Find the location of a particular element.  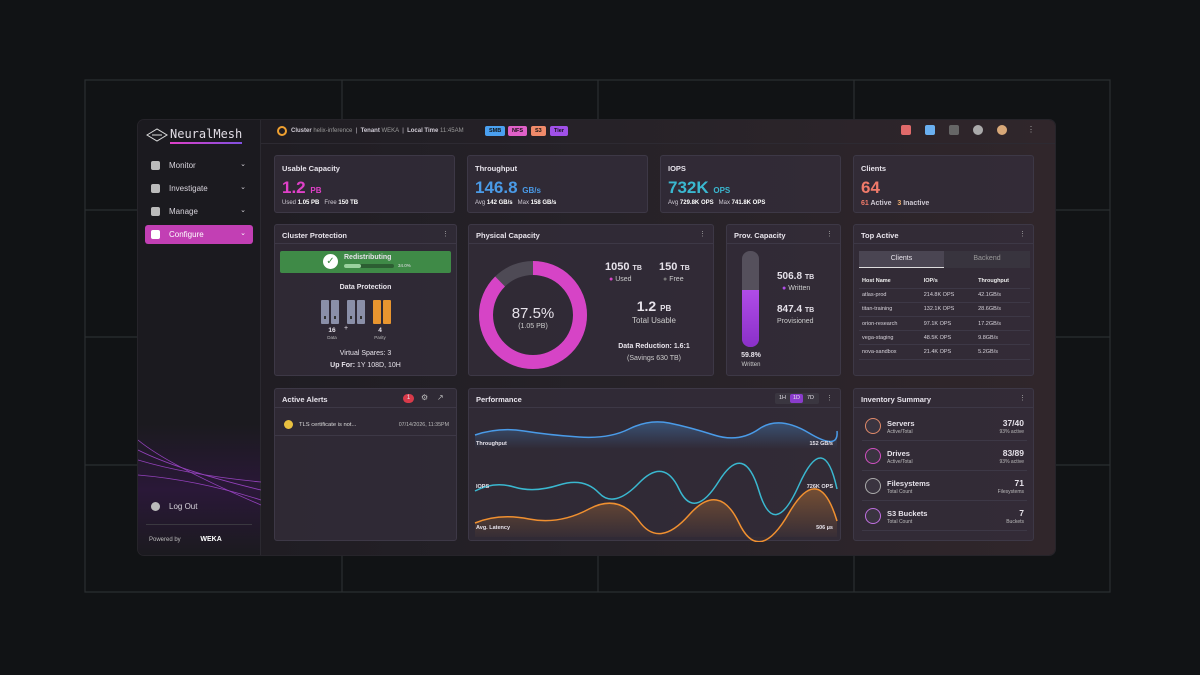

inventory-sub: Active/Total is located at coordinates (900, 462).